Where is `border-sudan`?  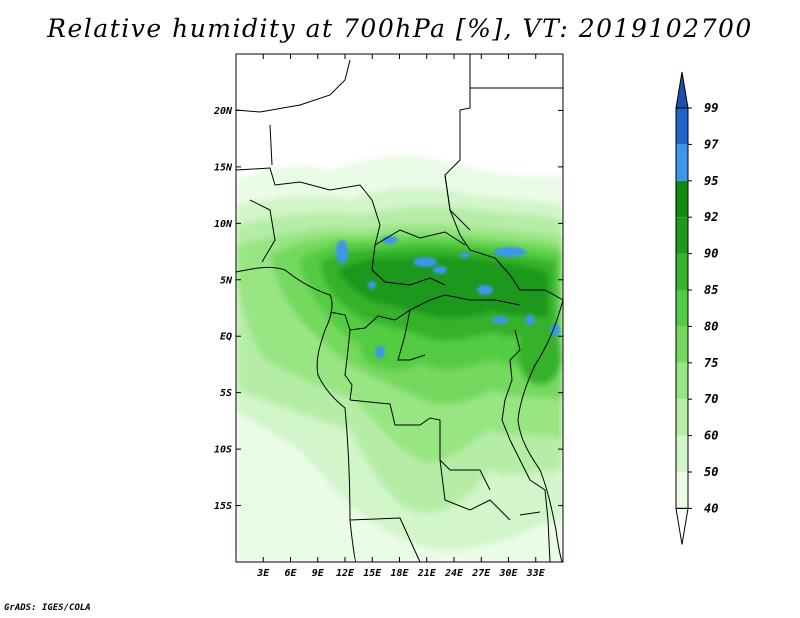
border-sudan is located at coordinates (503, 237).